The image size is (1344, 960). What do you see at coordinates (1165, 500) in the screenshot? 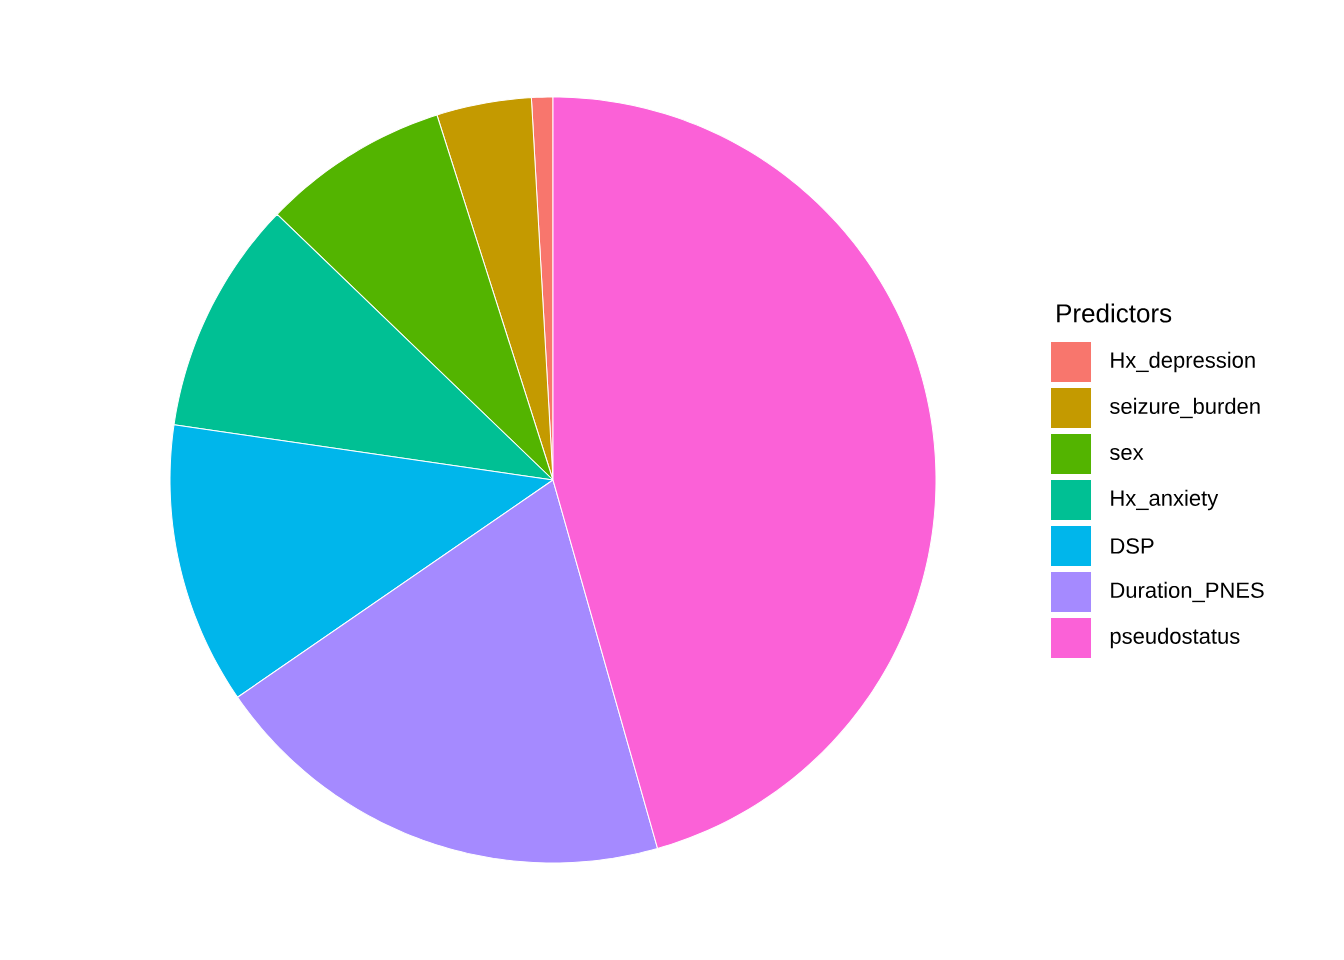
I see `legend-label: Hx_anxiety` at bounding box center [1165, 500].